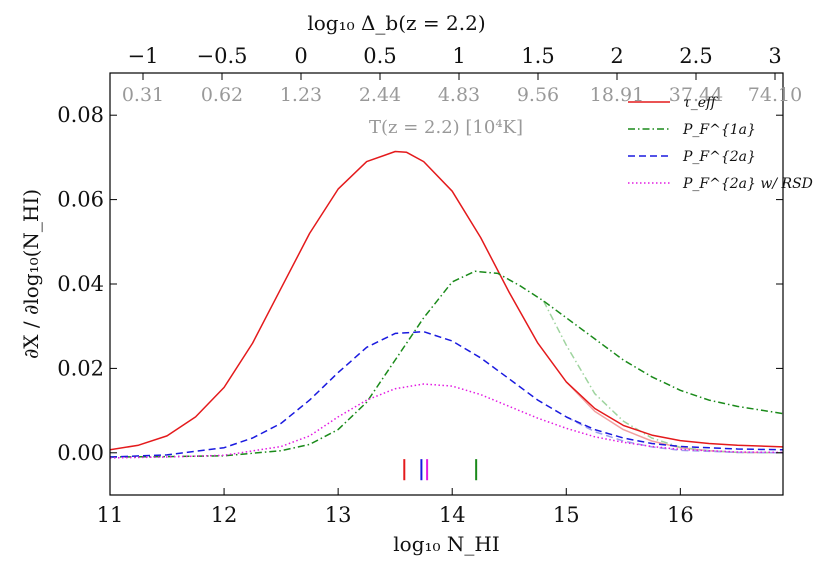 The image size is (831, 581). Describe the element at coordinates (143, 95) in the screenshot. I see `temperature-tick-label-0: 0.31` at that location.